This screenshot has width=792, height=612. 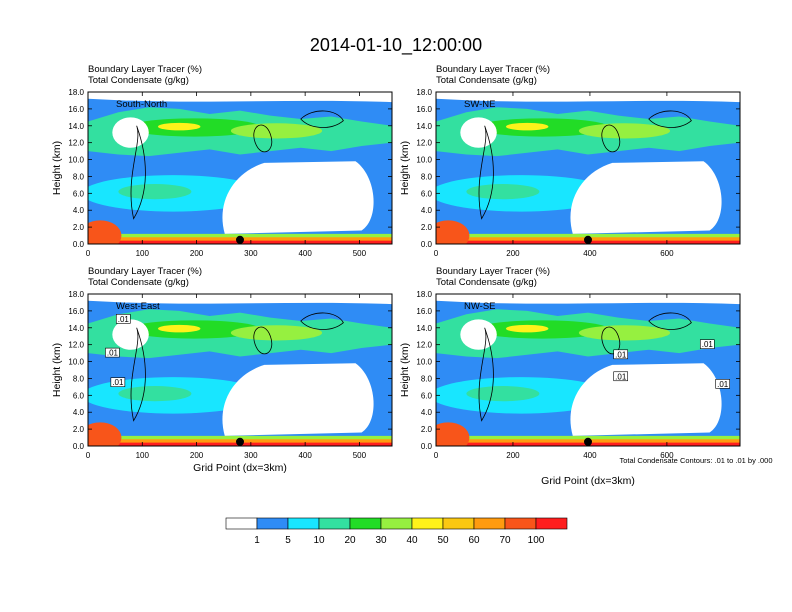 What do you see at coordinates (145, 69) in the screenshot?
I see `panel-title-tracer: Boundary Layer Tracer (%)` at bounding box center [145, 69].